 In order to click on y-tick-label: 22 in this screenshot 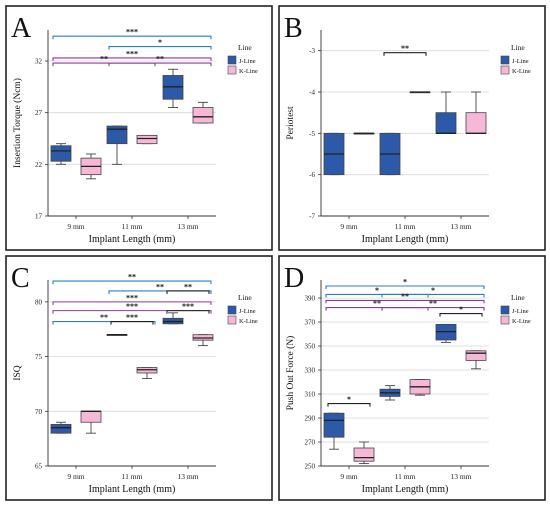, I will do `click(39, 165)`.